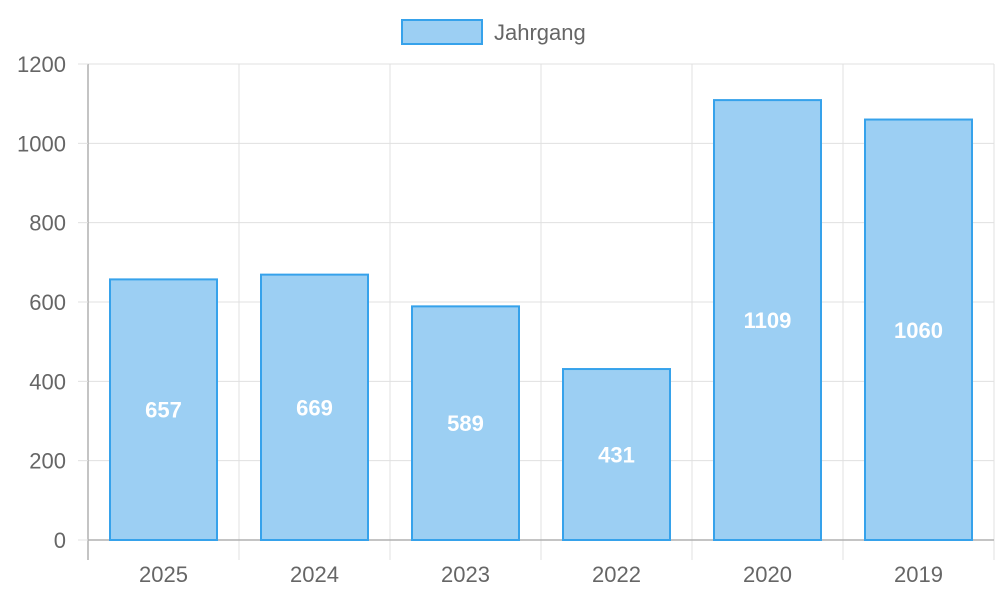 The height and width of the screenshot is (600, 1000). I want to click on data-label: 669, so click(314, 407).